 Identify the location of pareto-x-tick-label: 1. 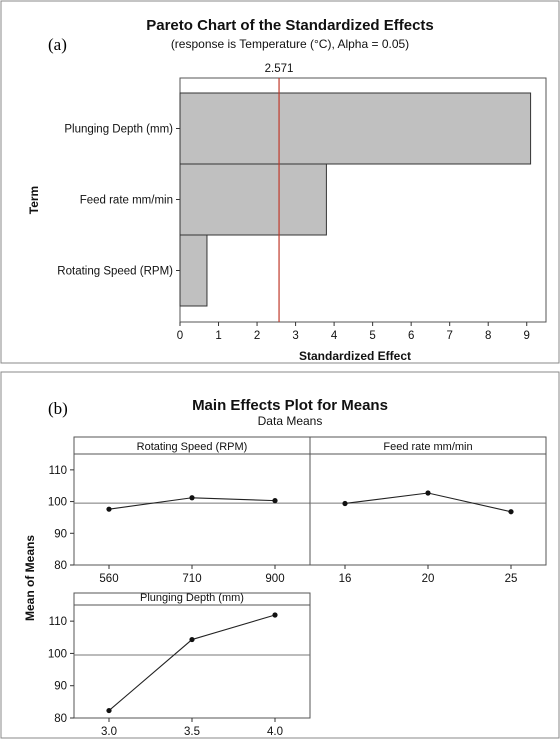
(218, 336).